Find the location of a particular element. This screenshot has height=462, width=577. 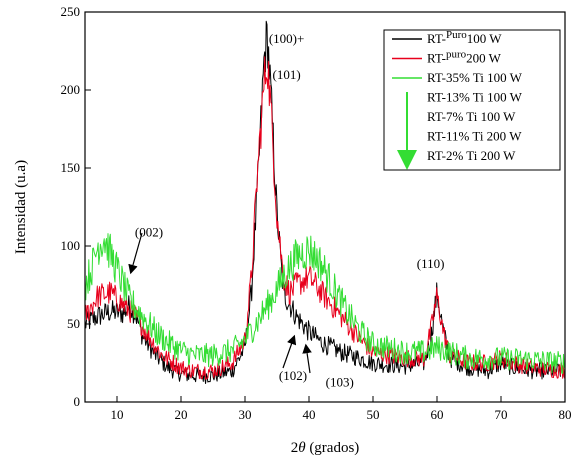

legend-entry-prefix: RT-13% Ti 100 W is located at coordinates (475, 97).